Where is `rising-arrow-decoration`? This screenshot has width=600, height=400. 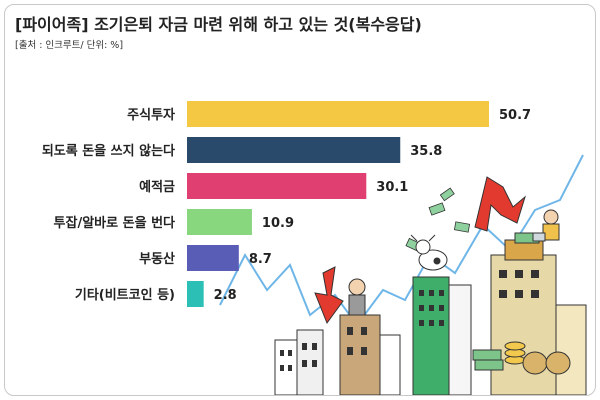
rising-arrow-decoration is located at coordinates (500, 204).